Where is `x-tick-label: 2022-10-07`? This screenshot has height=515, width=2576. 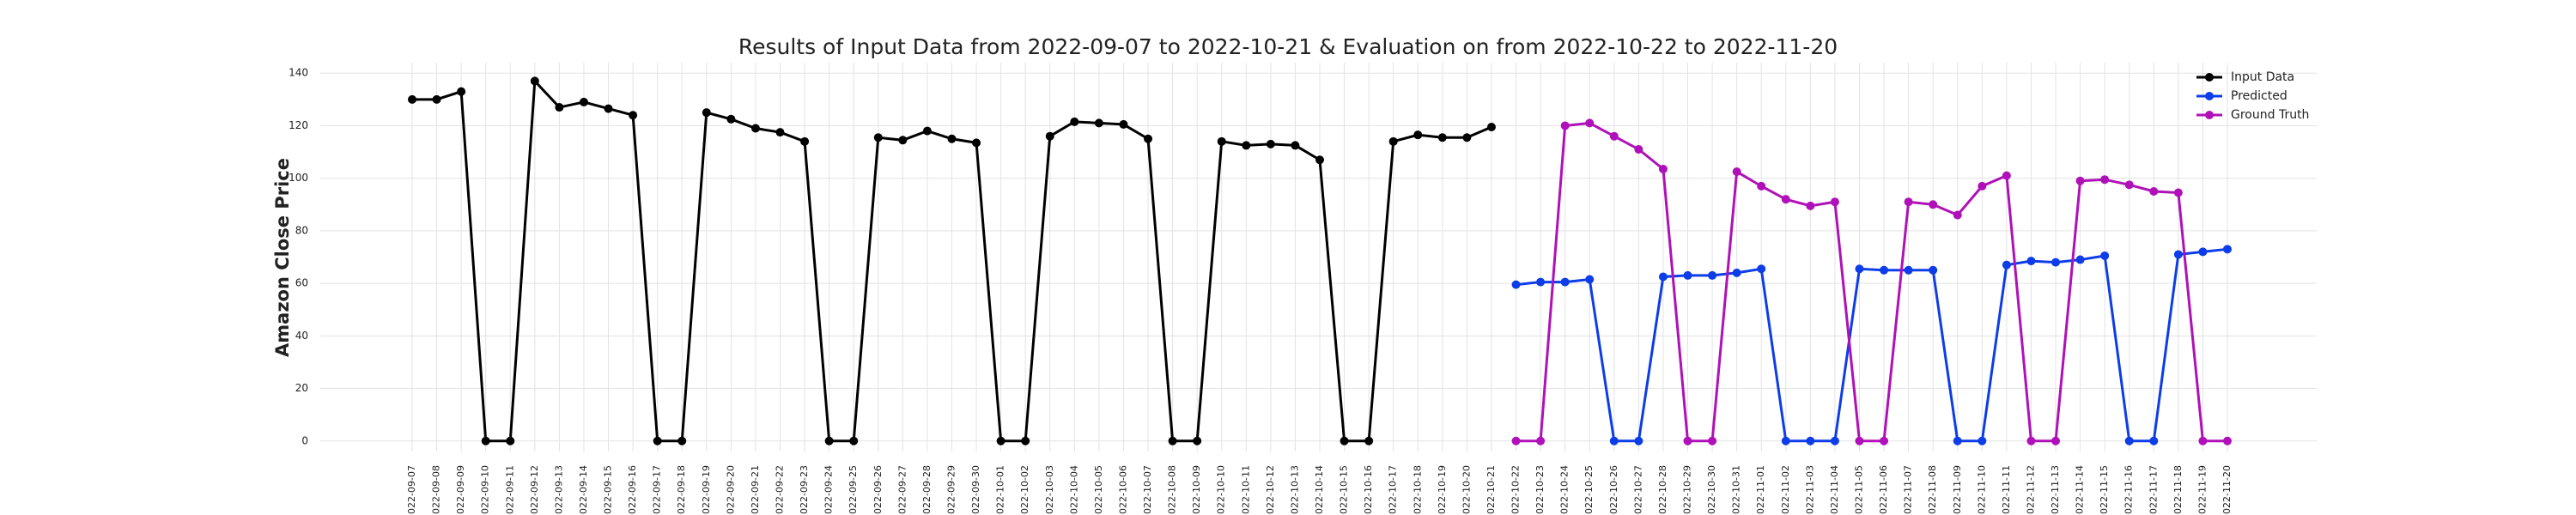 x-tick-label: 2022-10-07 is located at coordinates (1147, 490).